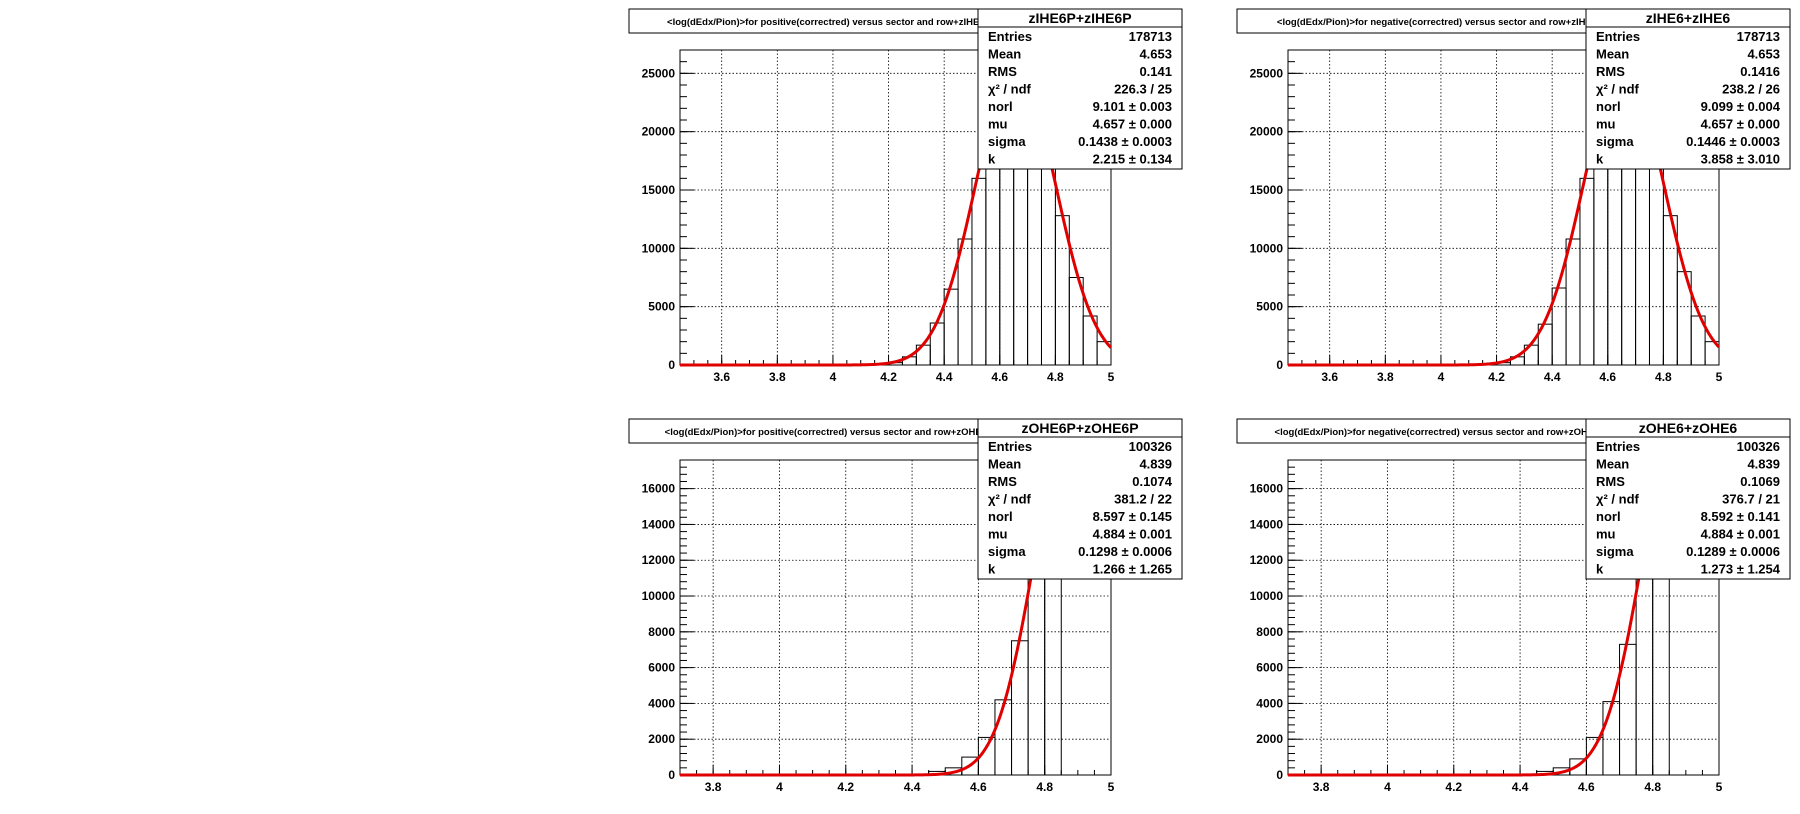 The height and width of the screenshot is (814, 1800). What do you see at coordinates (1758, 36) in the screenshot?
I see `stats-value: 178713` at bounding box center [1758, 36].